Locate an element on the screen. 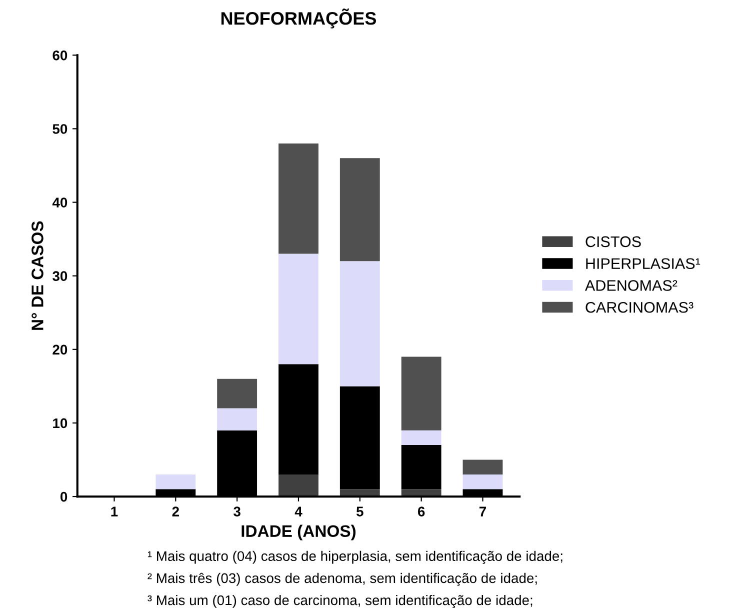  legend-label: HIPERPLASIAS¹ is located at coordinates (643, 264).